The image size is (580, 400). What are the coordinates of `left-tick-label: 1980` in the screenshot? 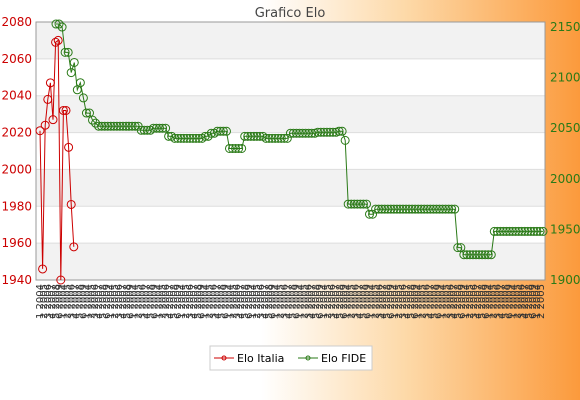 It's located at (16, 206).